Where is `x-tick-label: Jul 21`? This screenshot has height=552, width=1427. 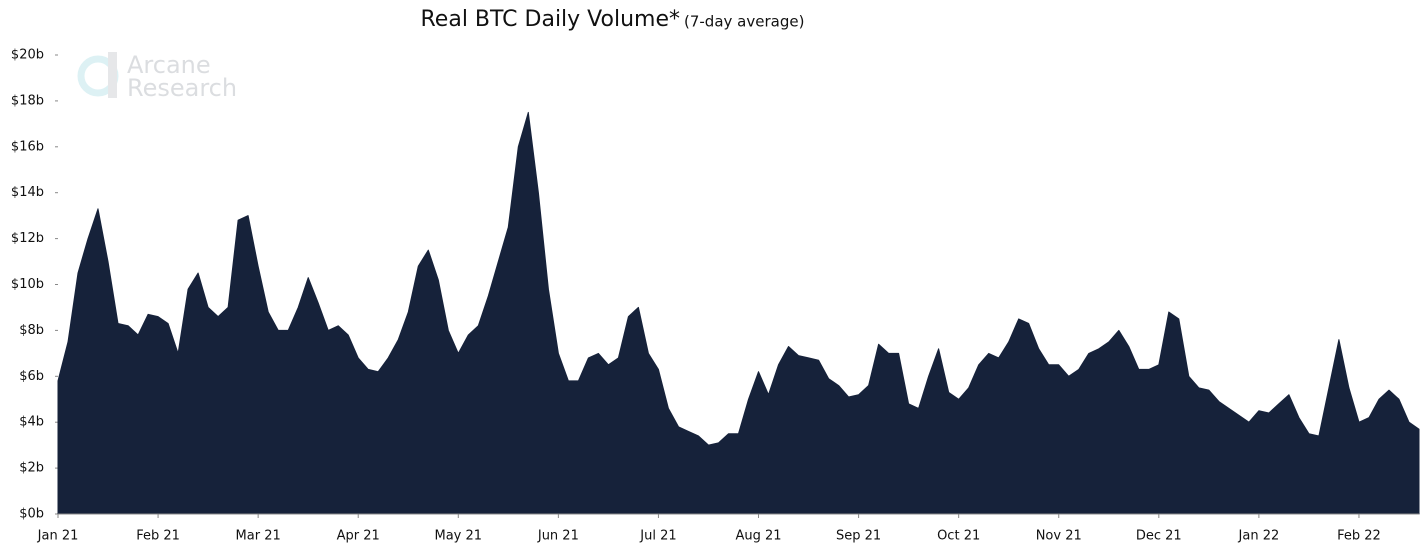 x-tick-label: Jul 21 is located at coordinates (657, 536).